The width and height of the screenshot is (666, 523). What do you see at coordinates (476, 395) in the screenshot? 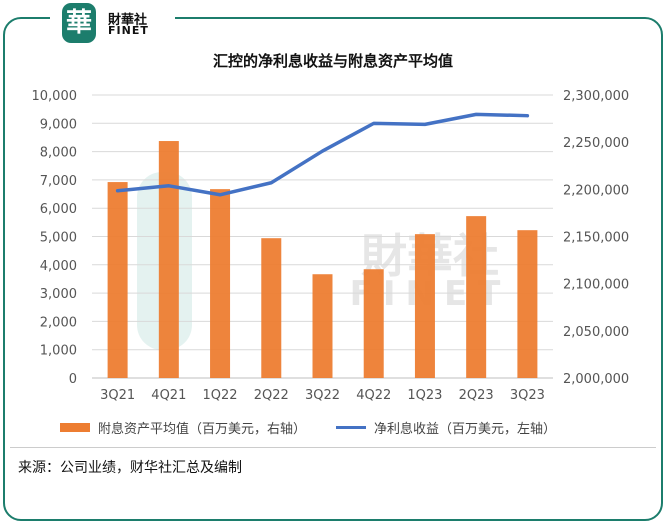
I see `x-axis-tick: 2Q23` at bounding box center [476, 395].